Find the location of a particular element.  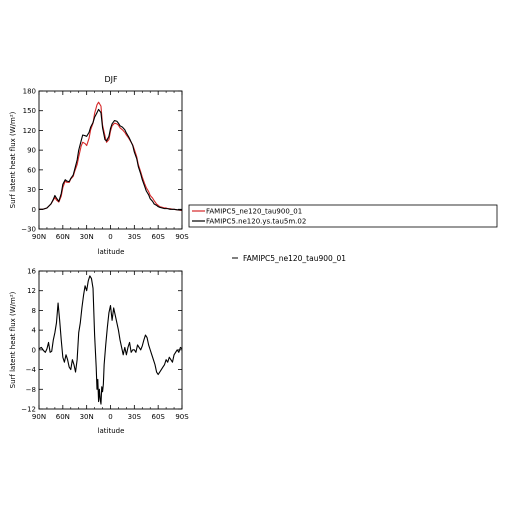

top-y-axis-label: Surf latent heat flux (W/m²) is located at coordinates (13, 159).